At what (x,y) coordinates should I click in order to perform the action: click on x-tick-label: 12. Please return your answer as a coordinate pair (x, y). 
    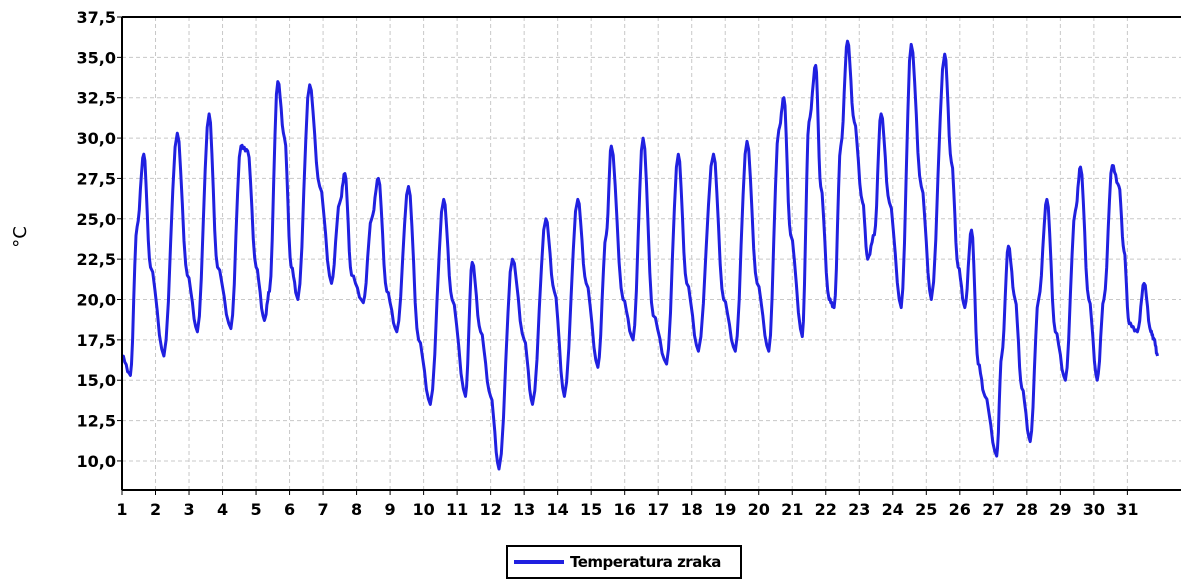
    Looking at the image, I should click on (491, 509).